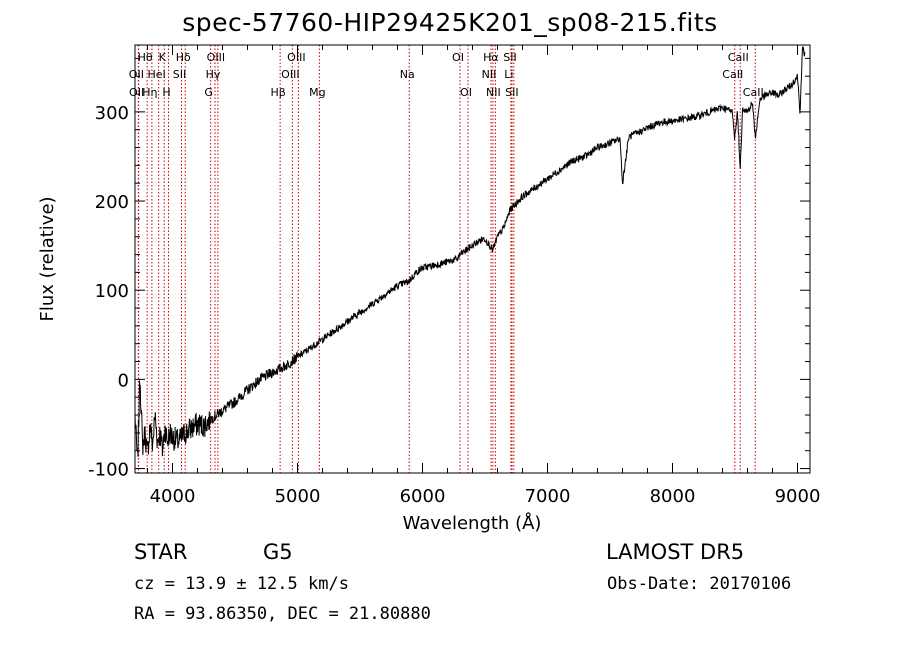 The width and height of the screenshot is (900, 649). What do you see at coordinates (179, 74) in the screenshot?
I see `line-label-7: SII` at bounding box center [179, 74].